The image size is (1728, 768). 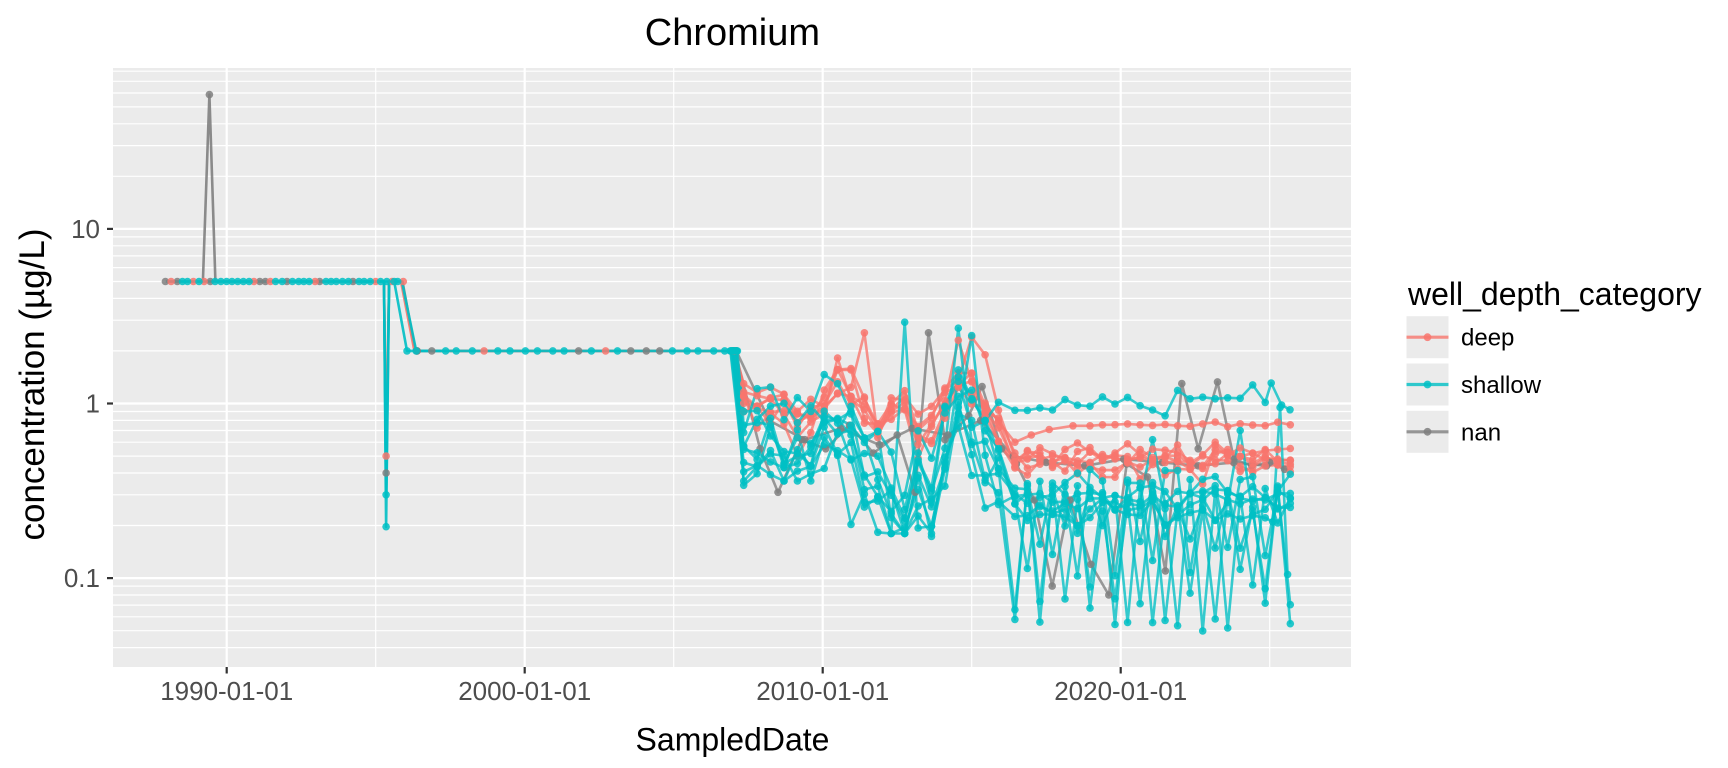 I want to click on svg-text: 2000-01-01, so click(x=524, y=691).